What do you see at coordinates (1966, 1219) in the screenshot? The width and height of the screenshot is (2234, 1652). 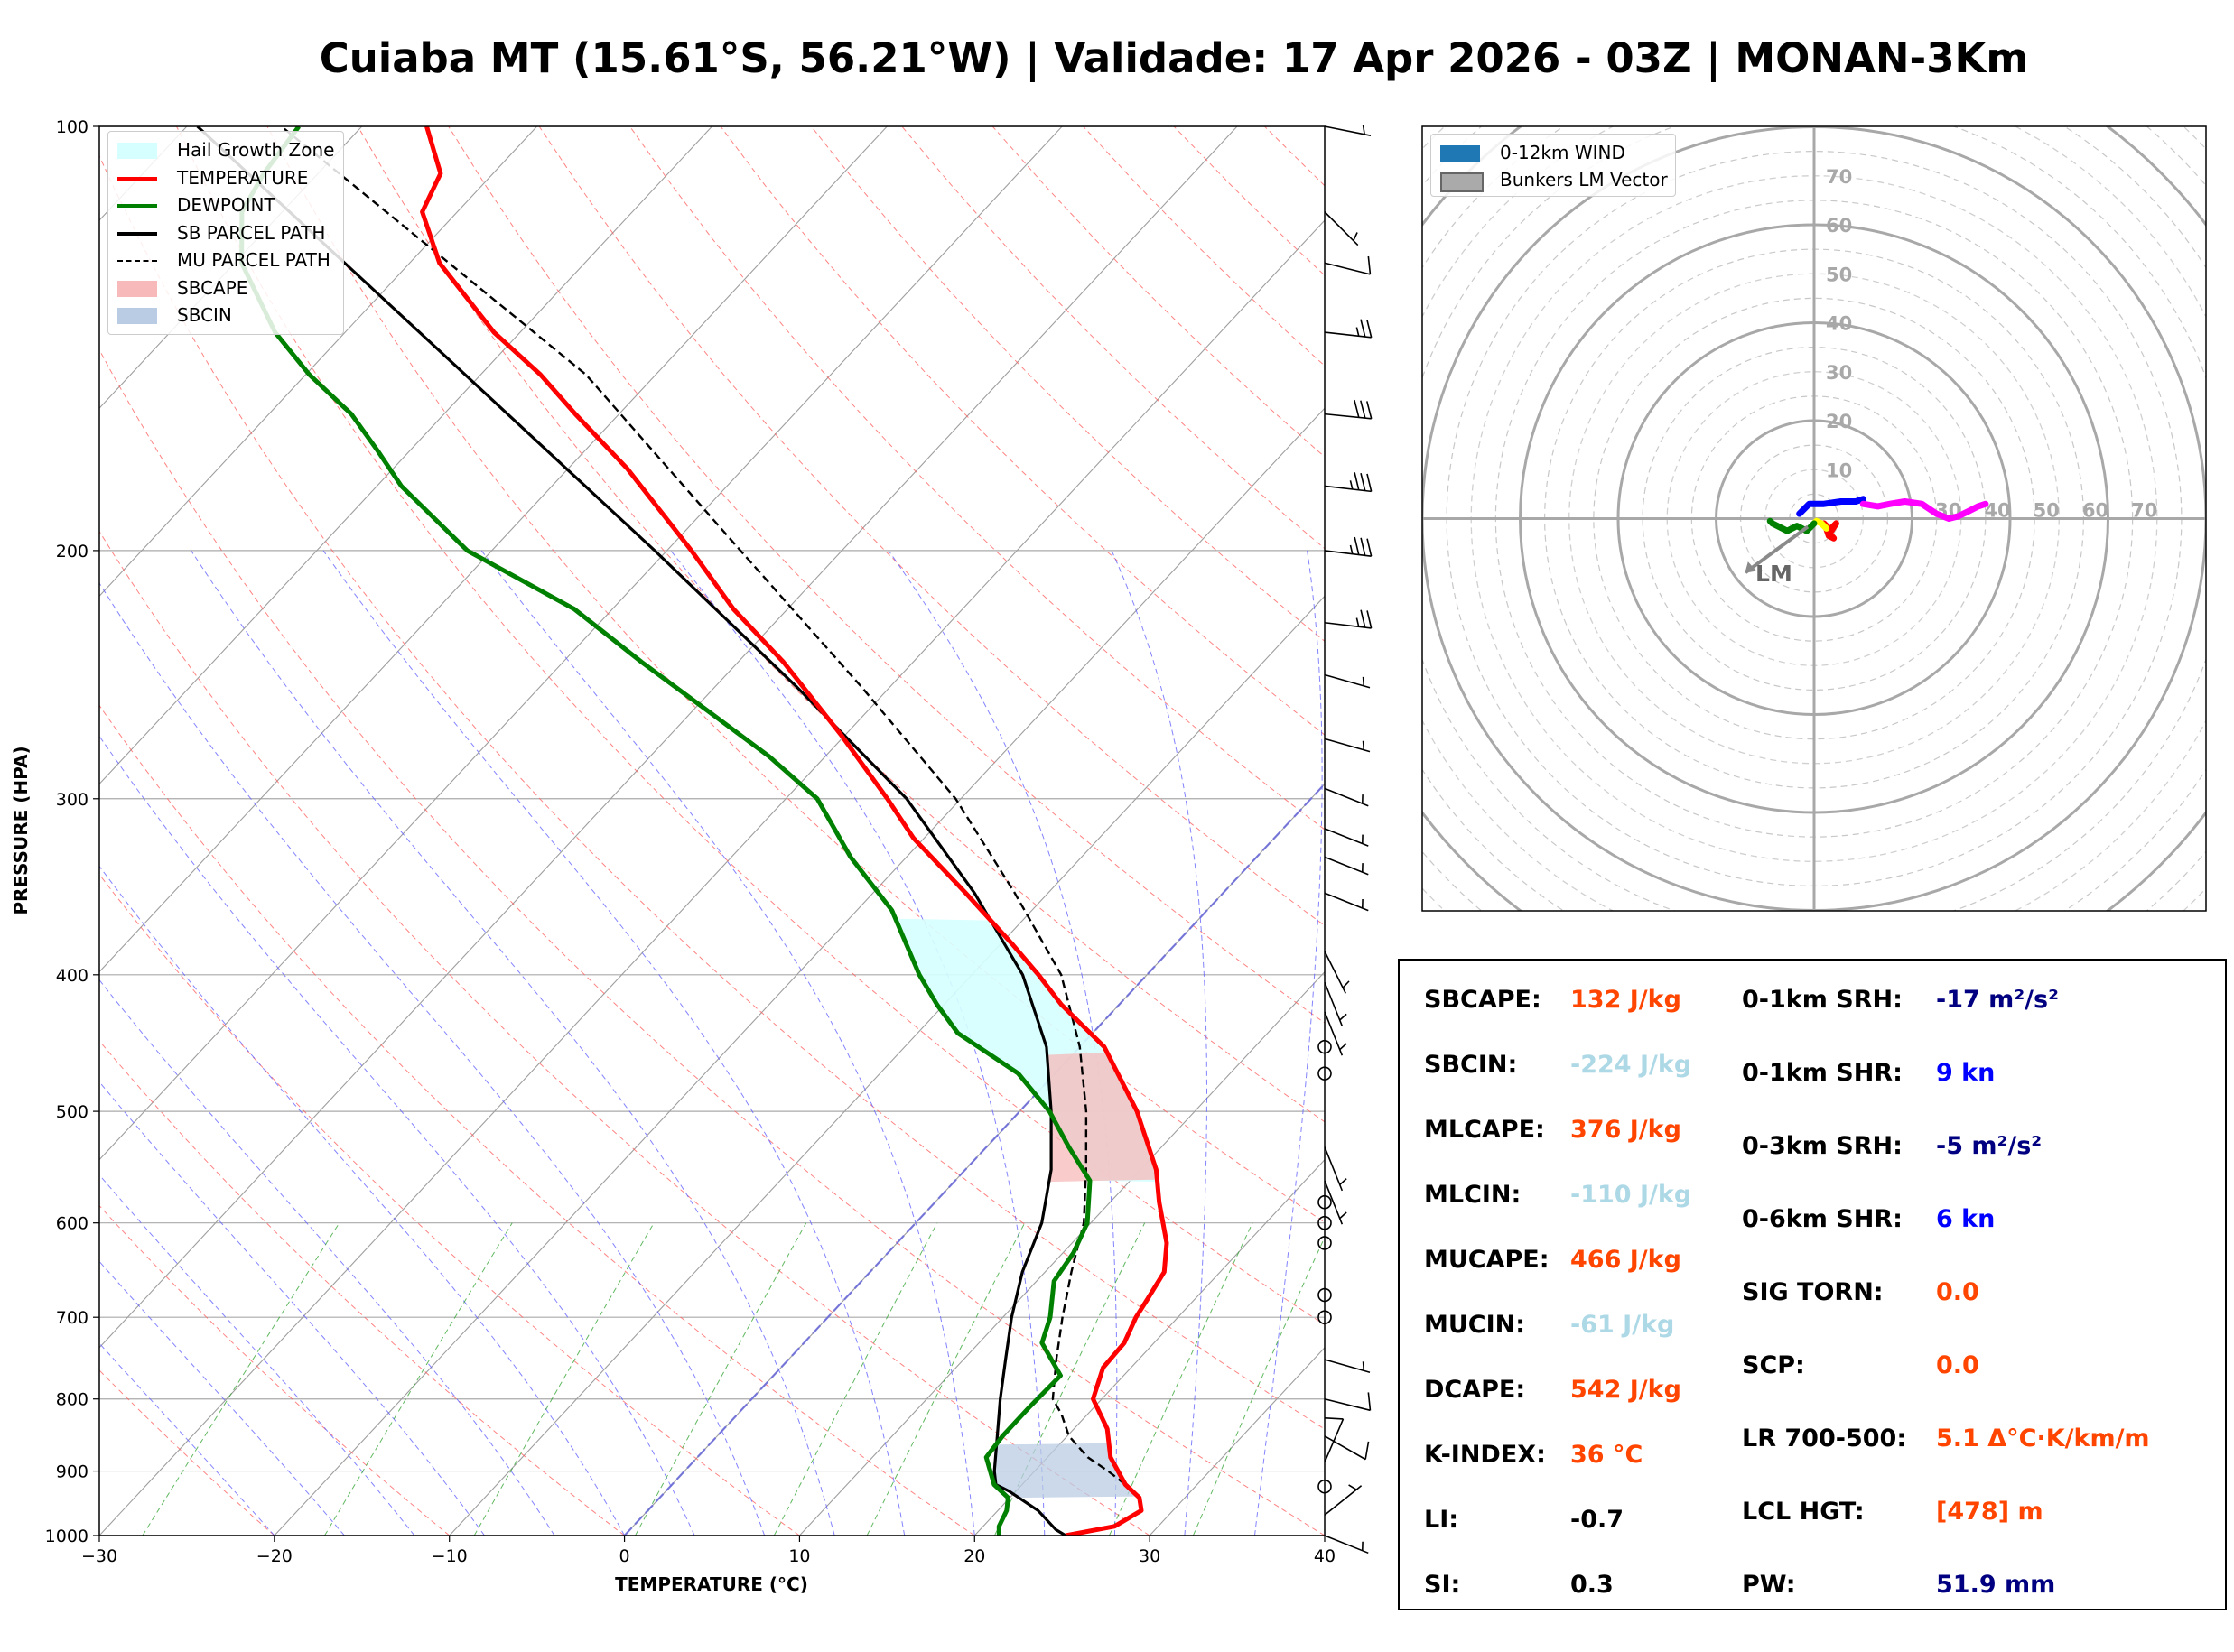 I see `index-value: 6 kn` at bounding box center [1966, 1219].